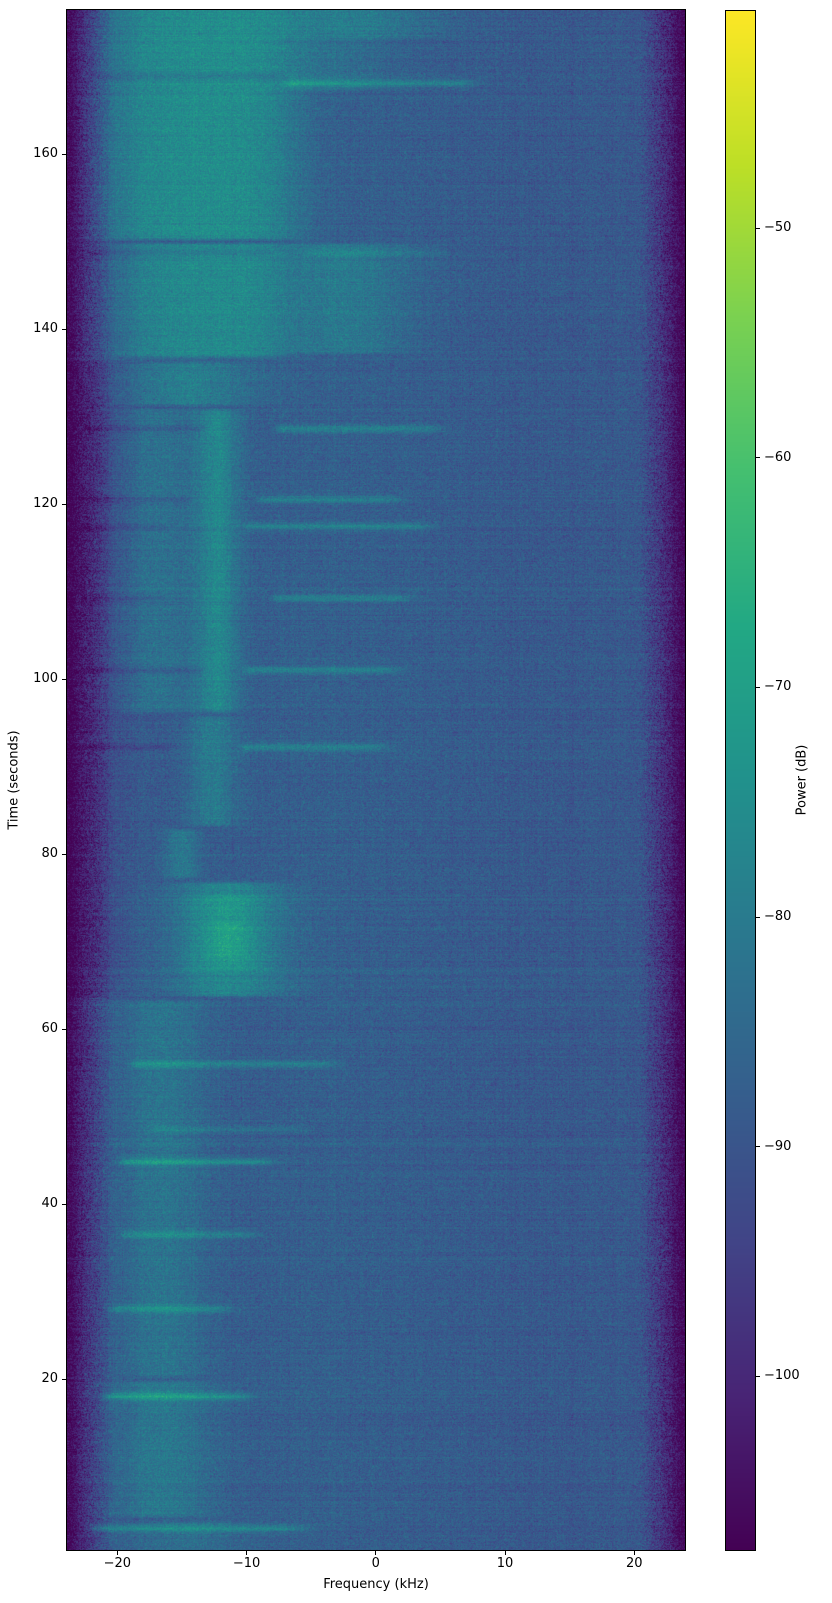 The height and width of the screenshot is (1603, 832). What do you see at coordinates (778, 687) in the screenshot?
I see `colorbar-tick-label: −70` at bounding box center [778, 687].